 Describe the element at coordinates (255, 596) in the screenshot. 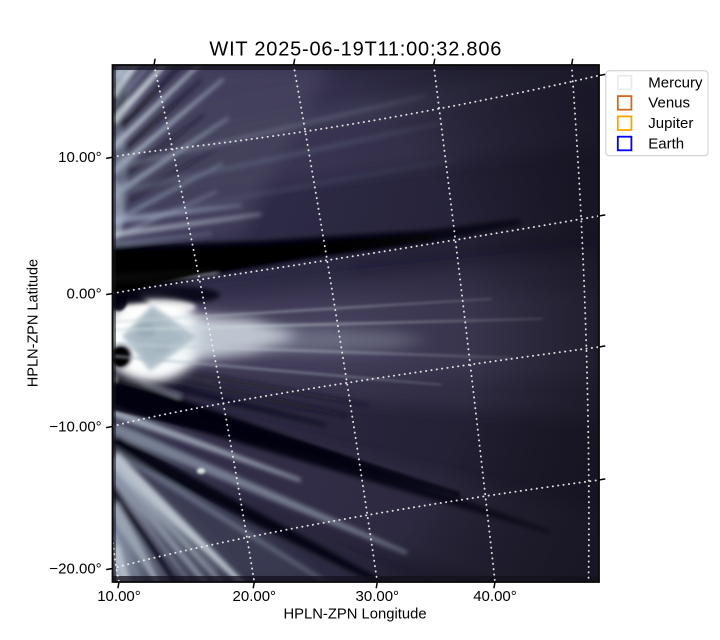

I see `svg-text: 20.00°` at that location.